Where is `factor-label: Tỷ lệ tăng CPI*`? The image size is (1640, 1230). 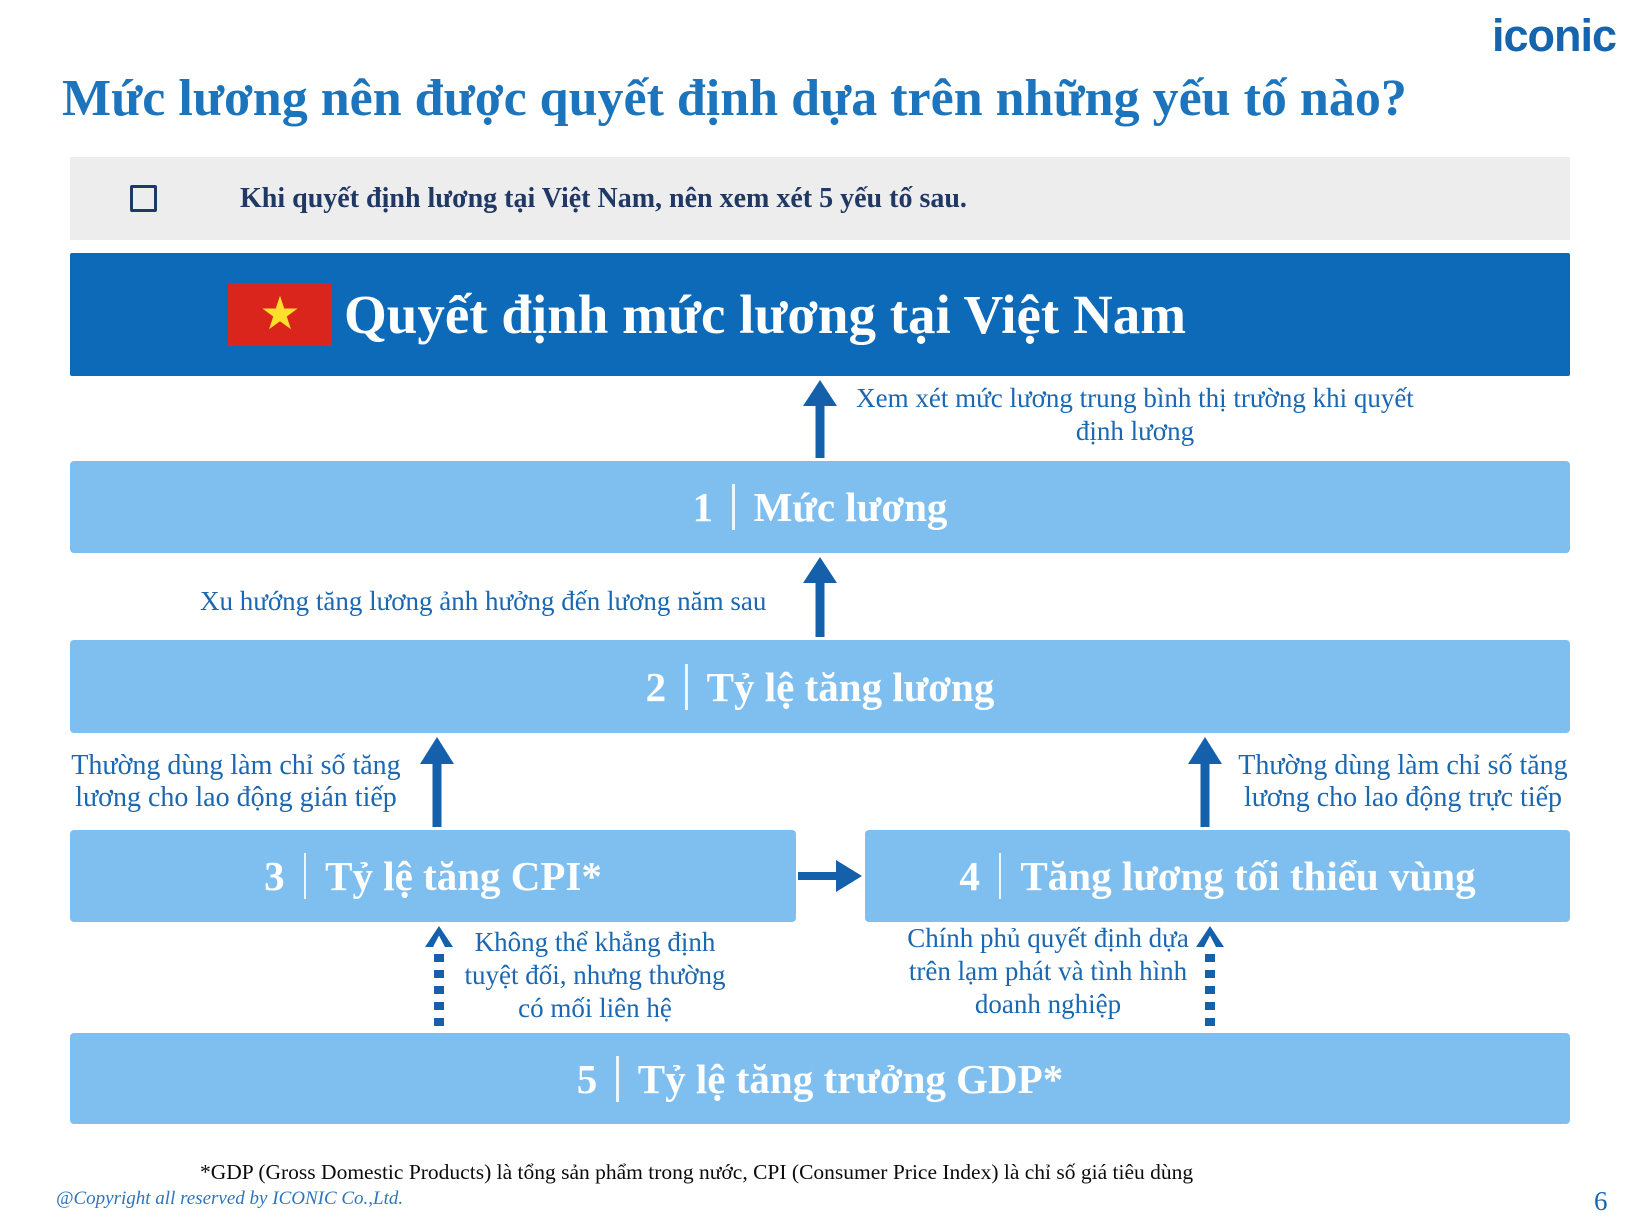
factor-label: Tỷ lệ tăng CPI* is located at coordinates (463, 876).